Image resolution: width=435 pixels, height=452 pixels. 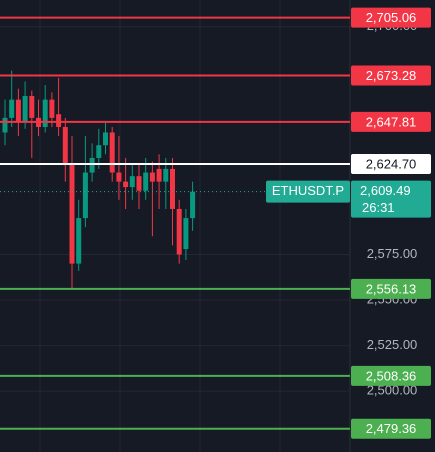 What do you see at coordinates (392, 253) in the screenshot?
I see `y-tick-label: 2,575.00` at bounding box center [392, 253].